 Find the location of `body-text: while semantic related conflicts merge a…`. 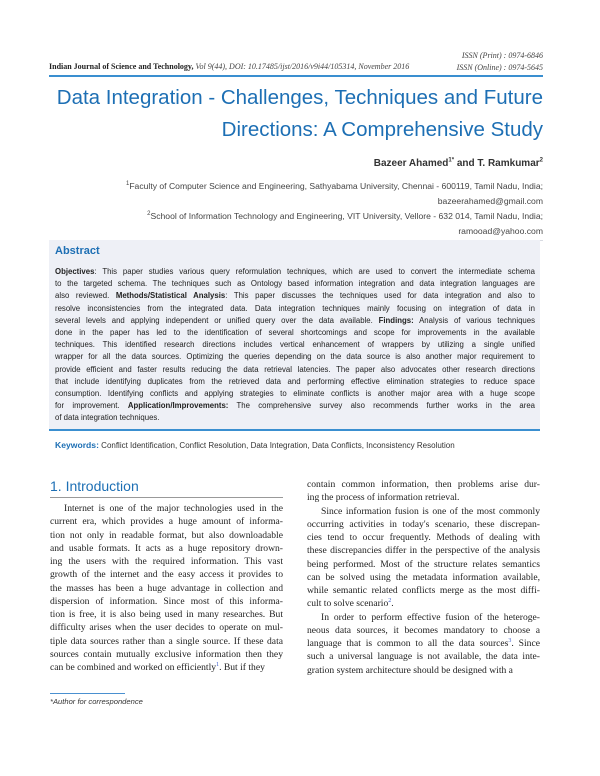

body-text: while semantic related conflicts merge a… is located at coordinates (423, 590).